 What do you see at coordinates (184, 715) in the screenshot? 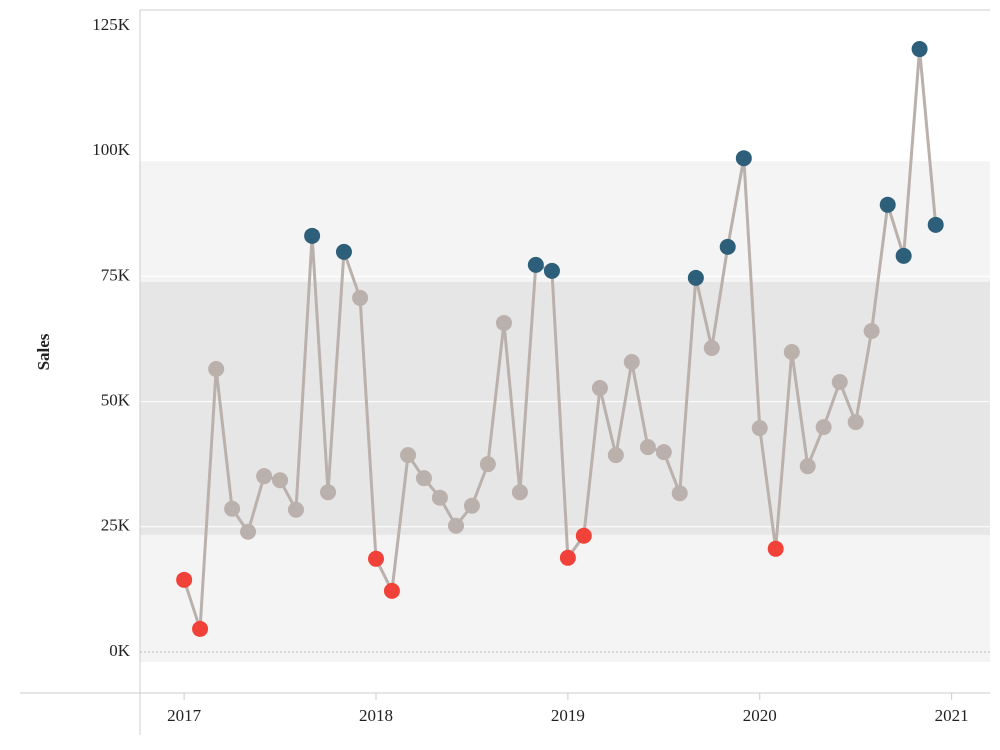
I see `x-tick-label: 2017` at bounding box center [184, 715].